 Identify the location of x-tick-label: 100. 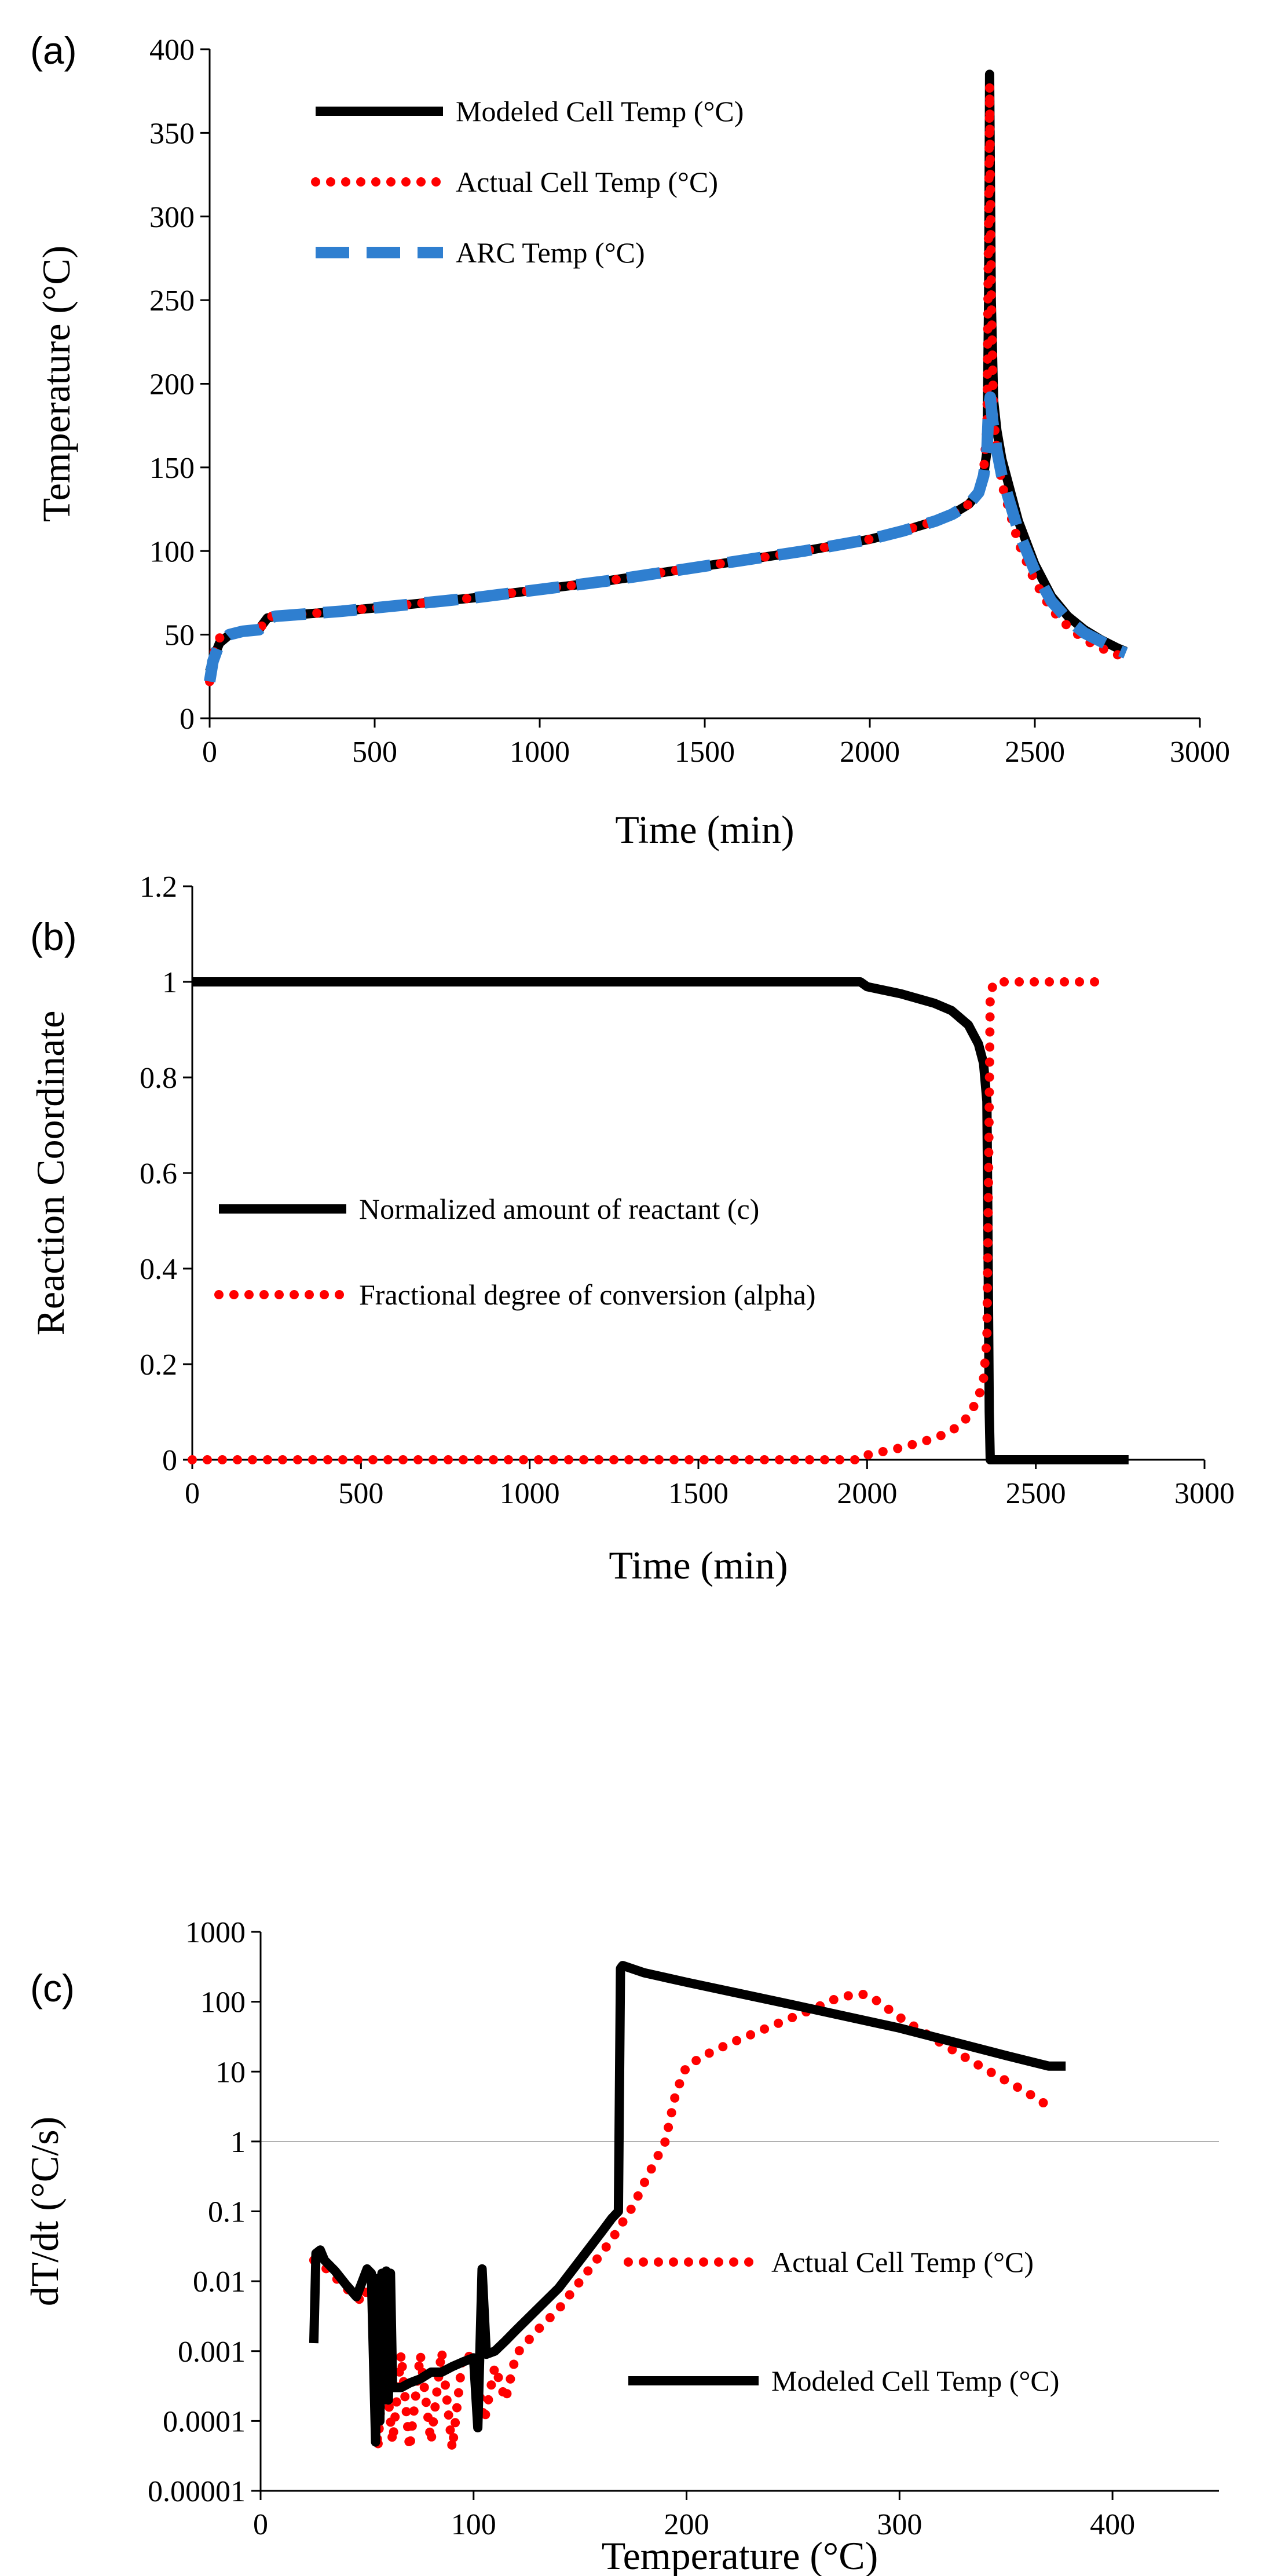
(473, 2524).